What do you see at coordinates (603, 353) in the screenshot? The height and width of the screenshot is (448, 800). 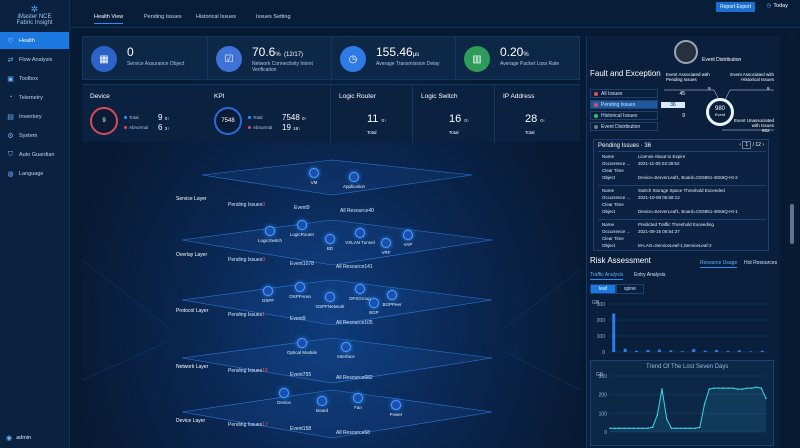 I see `y-tick-label: 0` at bounding box center [603, 353].